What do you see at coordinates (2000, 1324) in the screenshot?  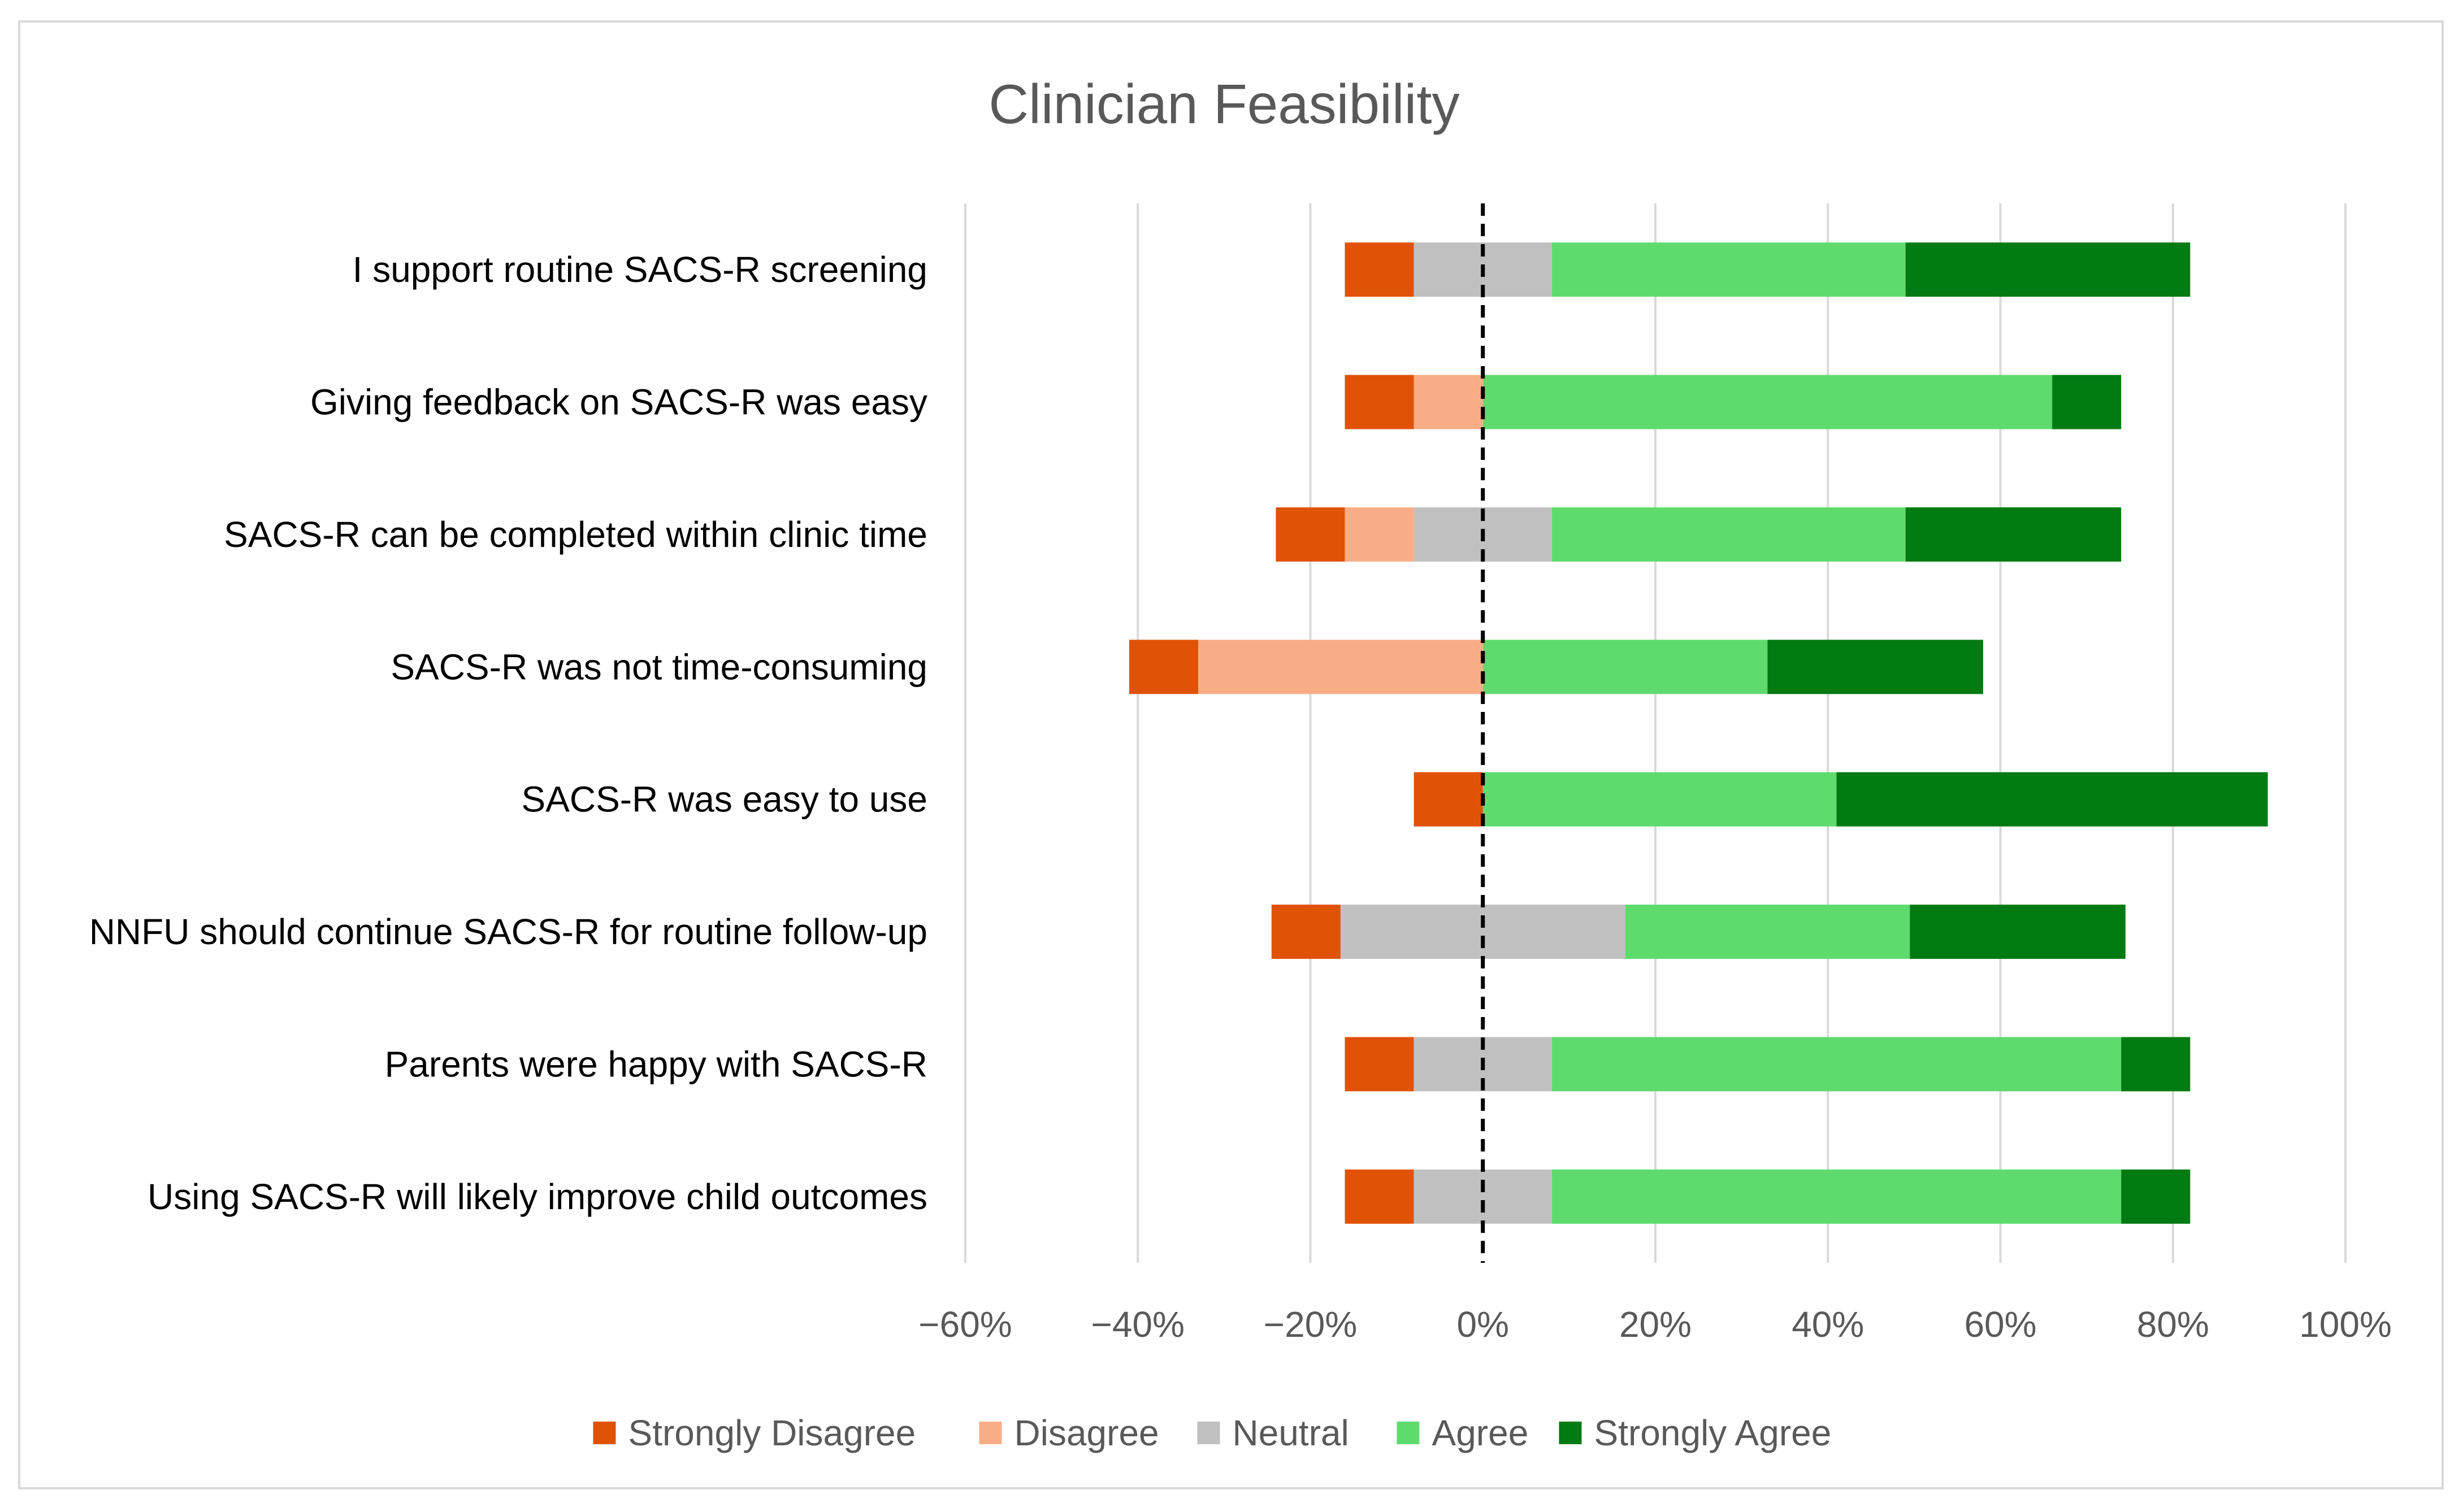 I see `x-tick-label: 60%` at bounding box center [2000, 1324].